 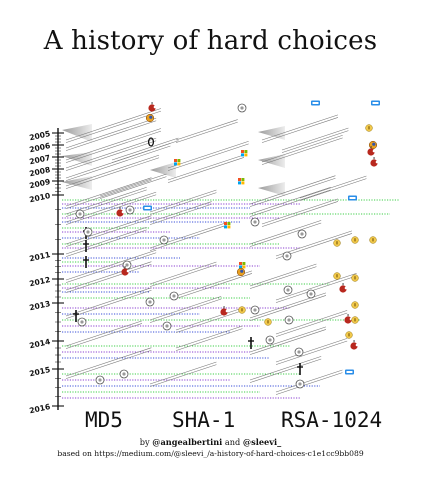 I want to click on announcement-wedges, so click(x=173, y=160).